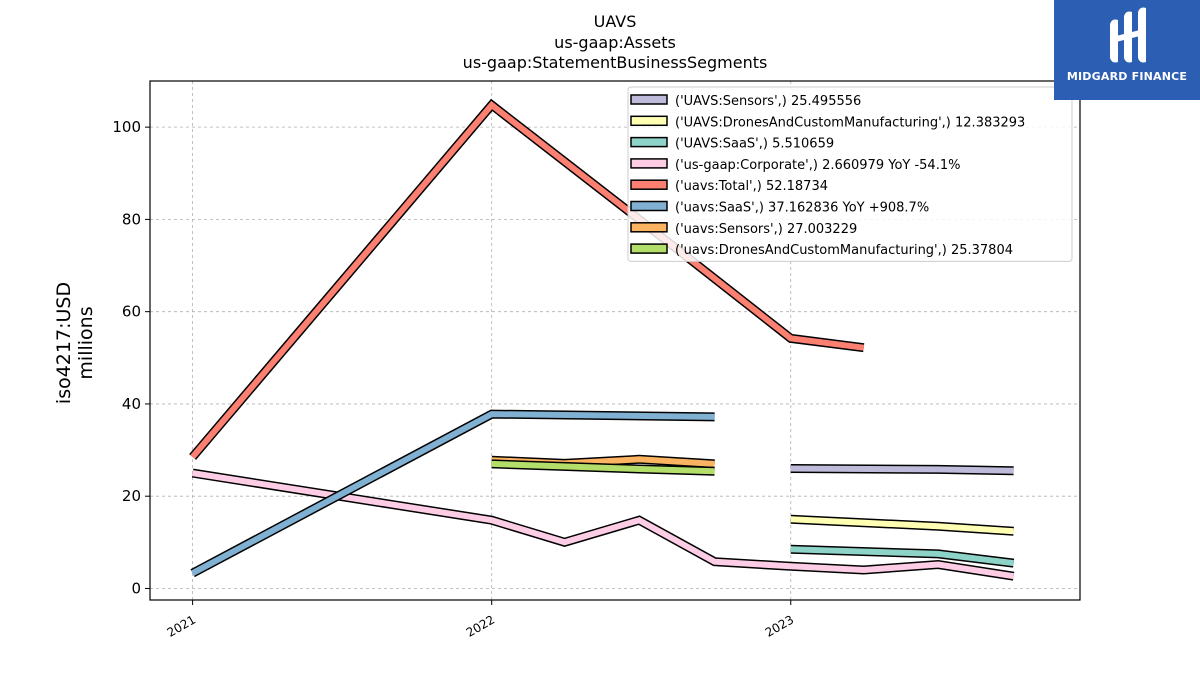 The height and width of the screenshot is (675, 1200). Describe the element at coordinates (766, 229) in the screenshot. I see `legend-entry: ('uavs:Sensors',) 27.003229` at that location.